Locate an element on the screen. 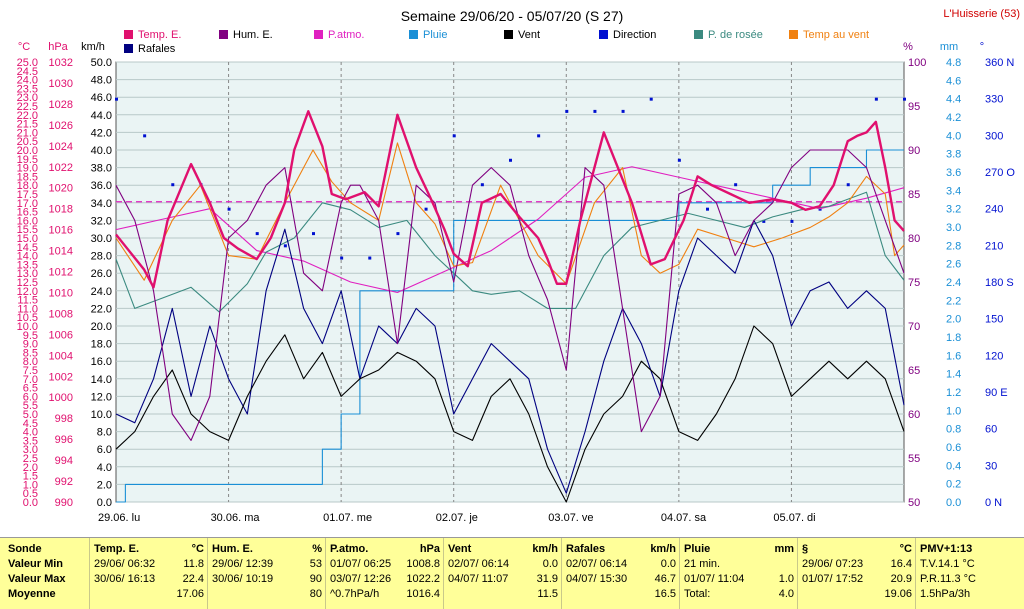 The image size is (1024, 609). summary-column: § °C 29/06/ 07:23 16.4 01/07/ 17:52 20.9 19.06 is located at coordinates (857, 572).